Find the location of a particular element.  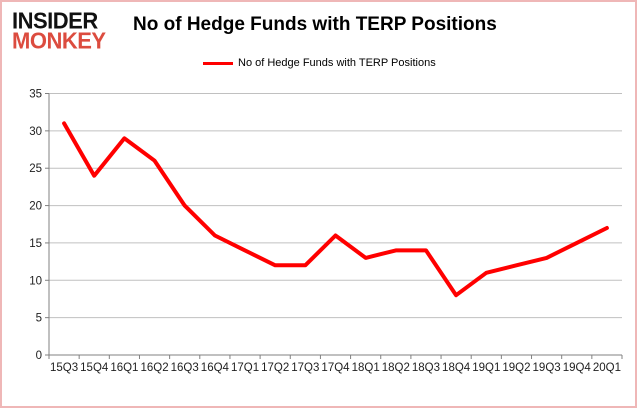

y-tick-label: 5 is located at coordinates (39, 319).